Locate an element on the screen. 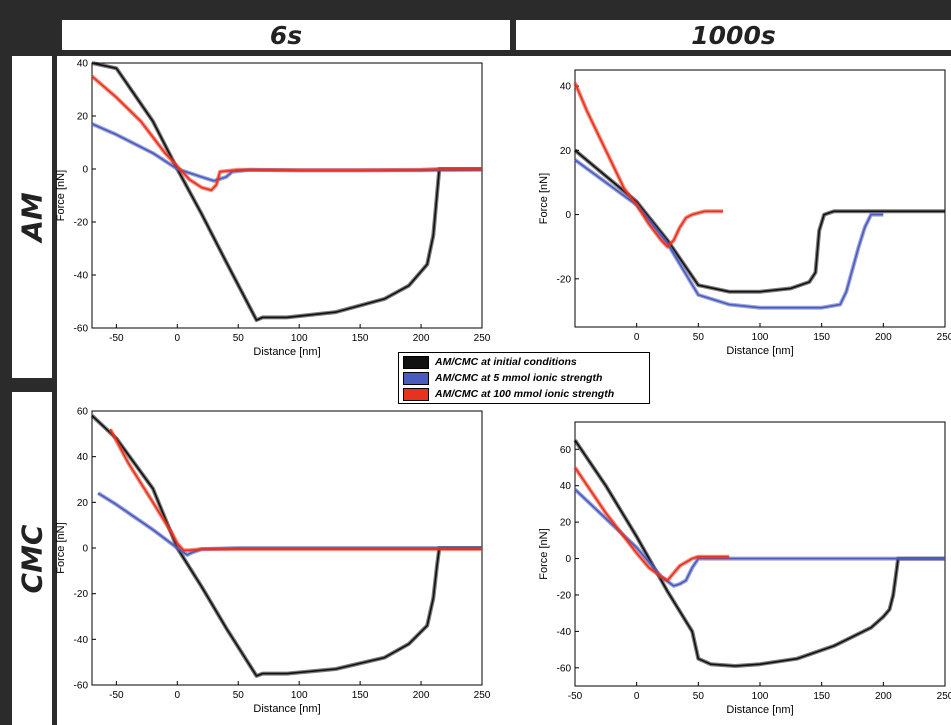 The width and height of the screenshot is (951, 725). column-header-label: 6s is located at coordinates (286, 35).